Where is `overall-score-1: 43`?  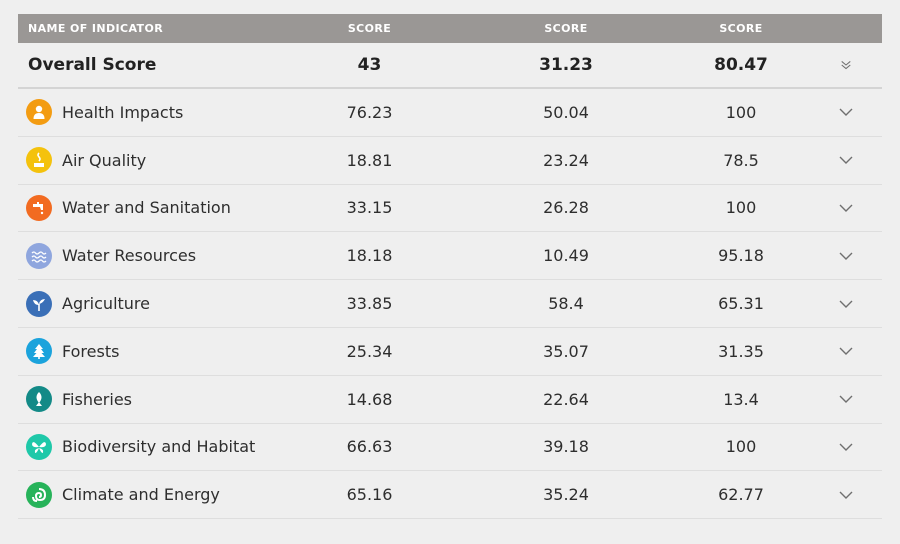
overall-score-1: 43 is located at coordinates (369, 65).